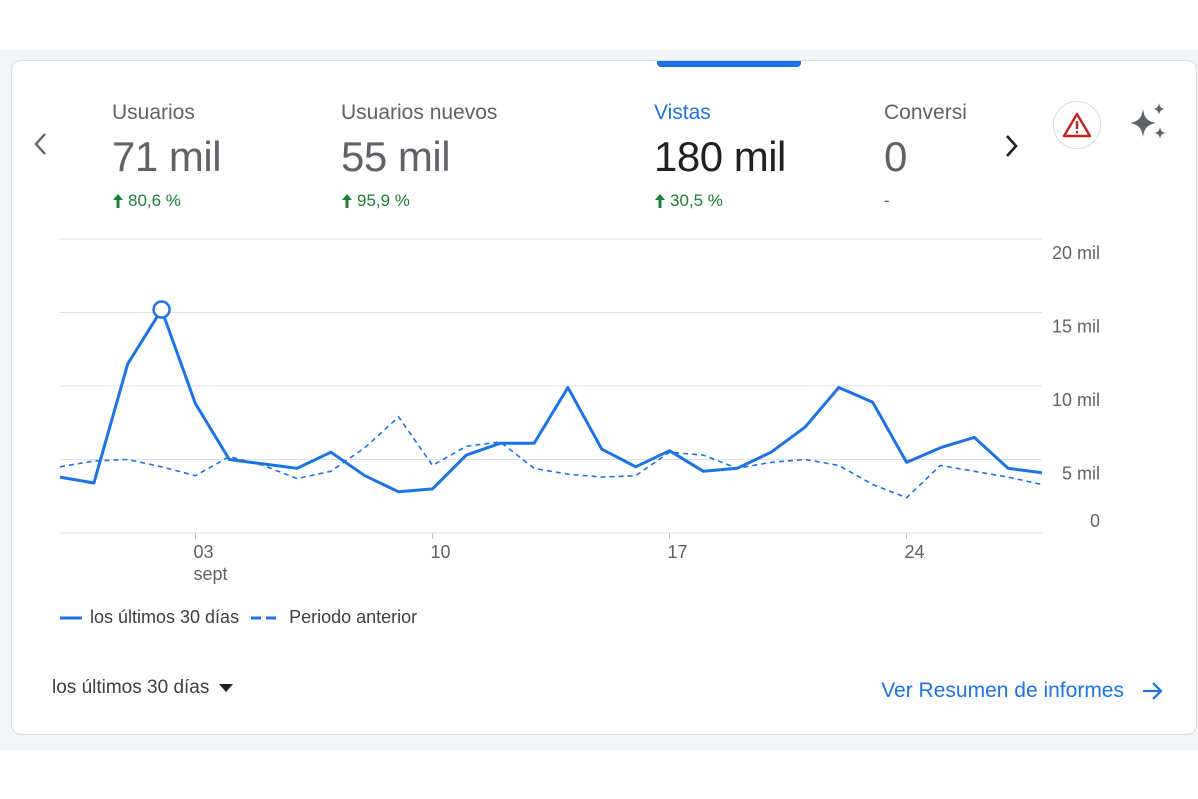  I want to click on metric-tab-usuarios: Usuarios 71 mil 80,6 %, so click(167, 156).